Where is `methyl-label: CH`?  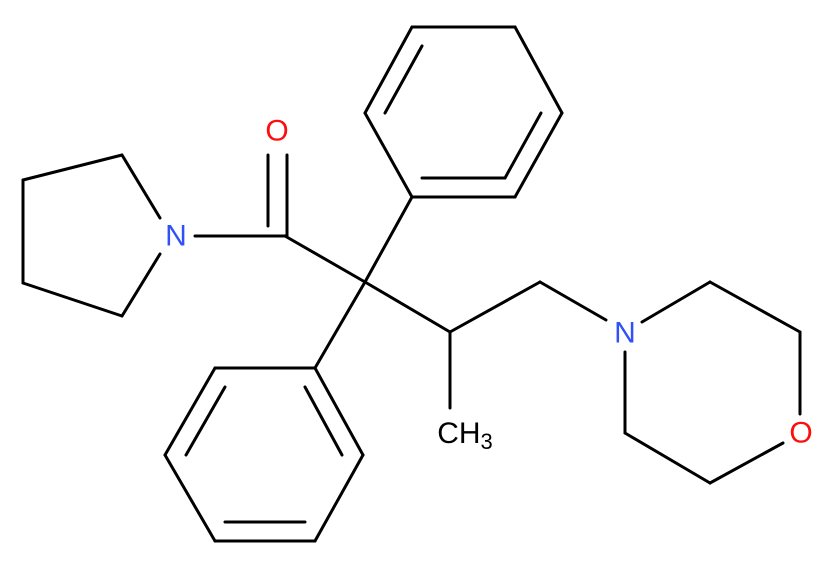
methyl-label: CH is located at coordinates (458, 433).